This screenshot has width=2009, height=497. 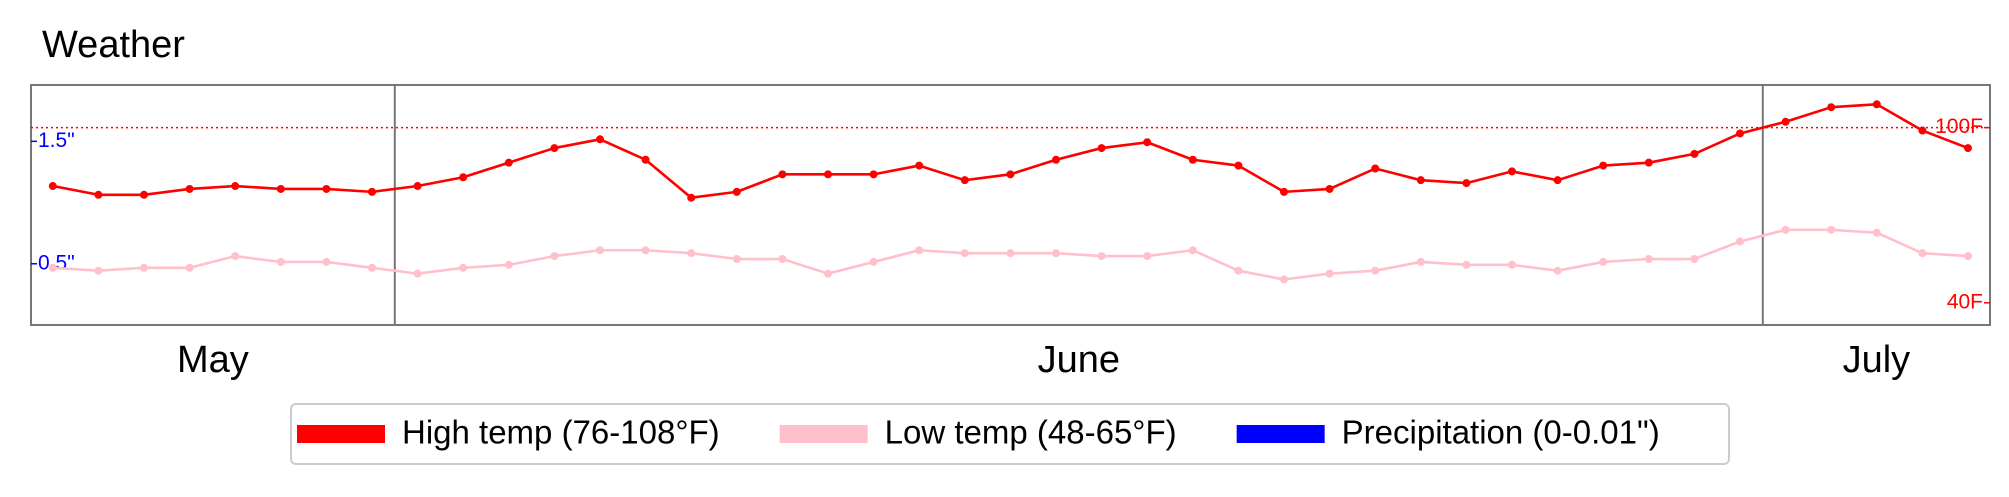 What do you see at coordinates (1031, 432) in the screenshot?
I see `legend-label: Low temp (48-65°F)` at bounding box center [1031, 432].